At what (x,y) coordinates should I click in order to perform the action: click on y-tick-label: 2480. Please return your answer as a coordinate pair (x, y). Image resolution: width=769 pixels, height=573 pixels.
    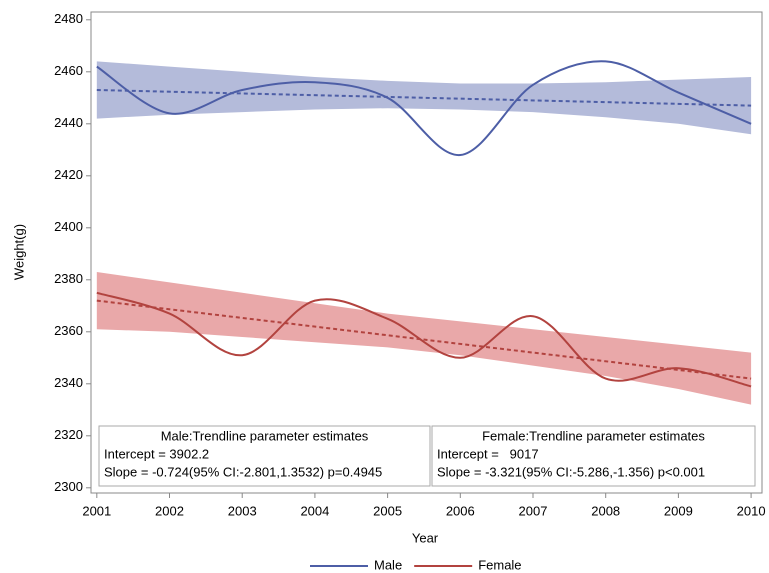
    Looking at the image, I should click on (68, 18).